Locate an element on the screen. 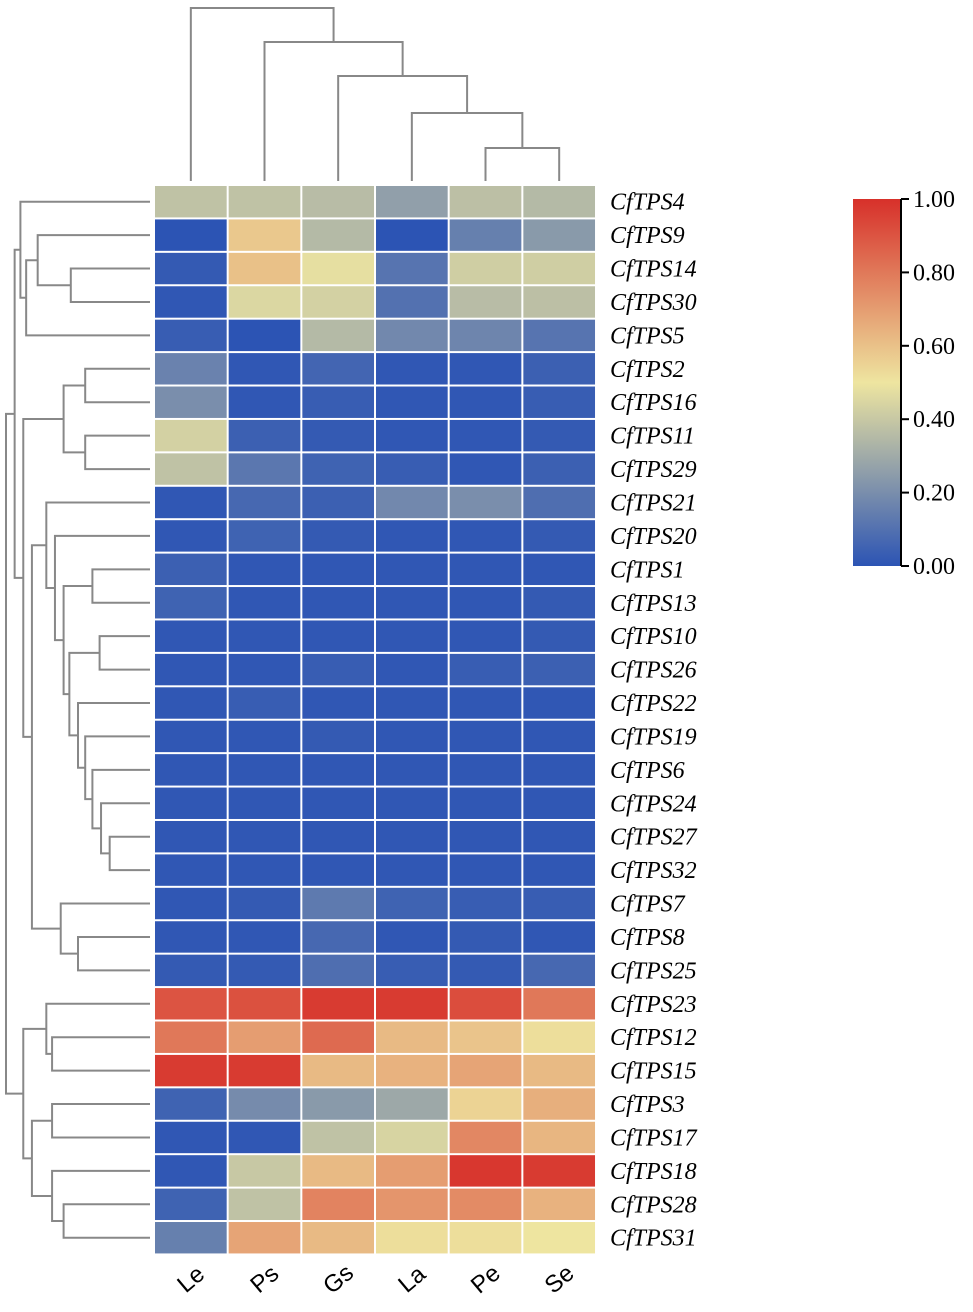  row-label-CfTPS3: CfTPS3 is located at coordinates (647, 1105).